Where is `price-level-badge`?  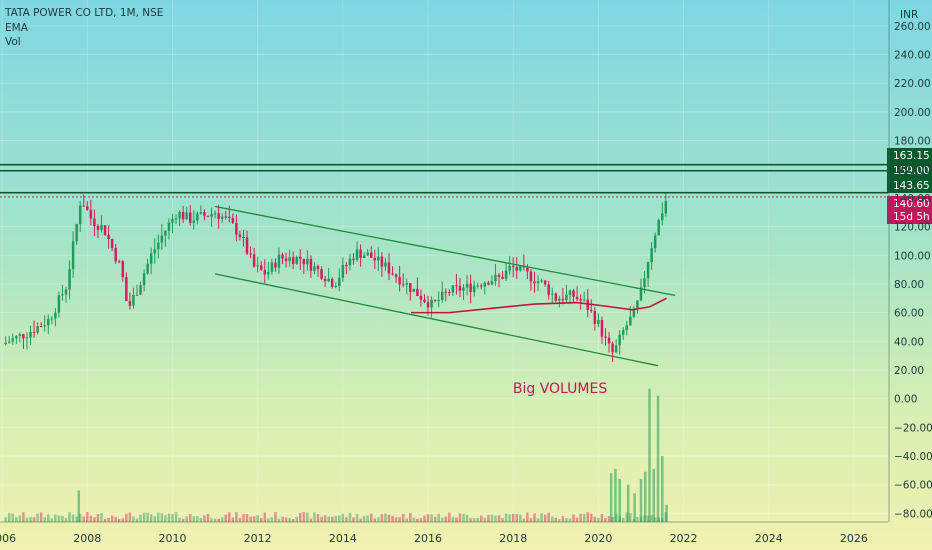 price-level-badge is located at coordinates (909, 170).